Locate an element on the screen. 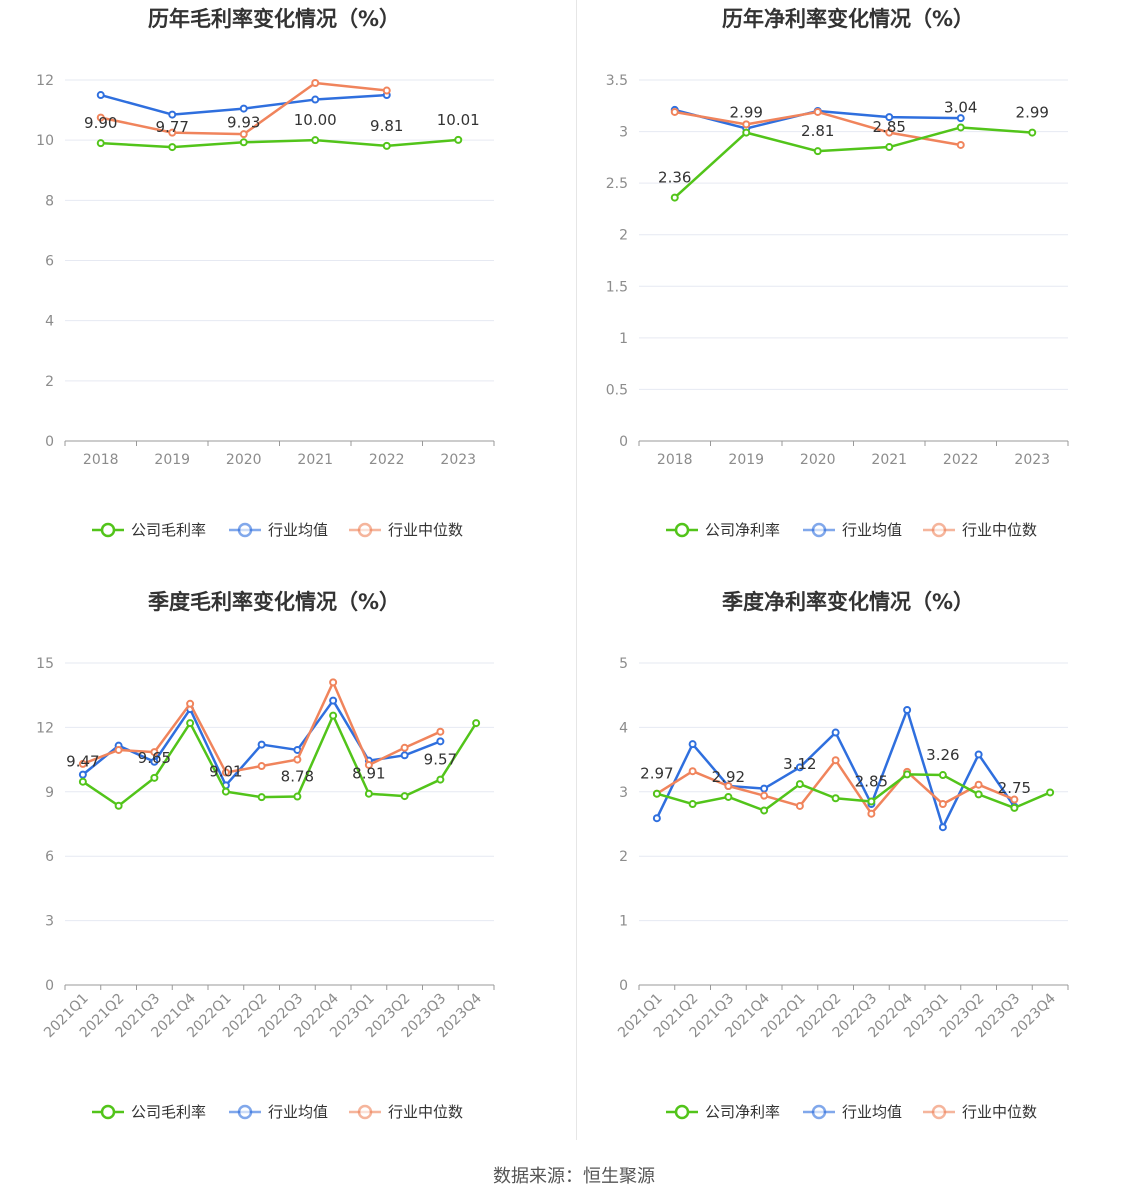 The image size is (1148, 1202). data-label: 9.47 is located at coordinates (82, 762).